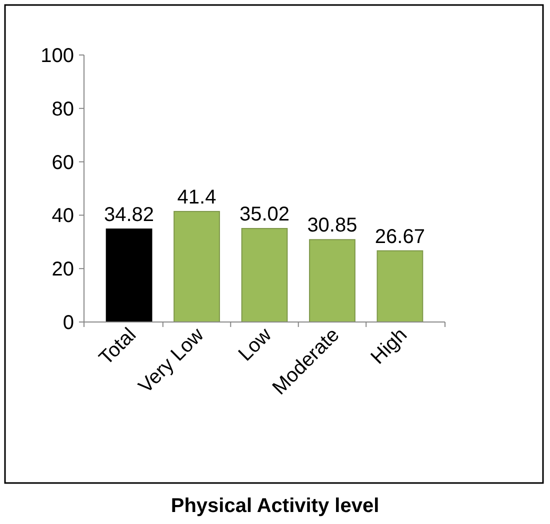  I want to click on data-label: 30.85, so click(332, 225).